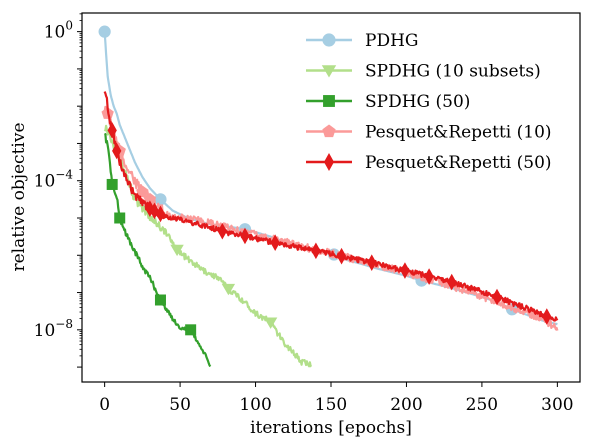 The width and height of the screenshot is (592, 447). Describe the element at coordinates (255, 405) in the screenshot. I see `x-tick-label: 100` at that location.